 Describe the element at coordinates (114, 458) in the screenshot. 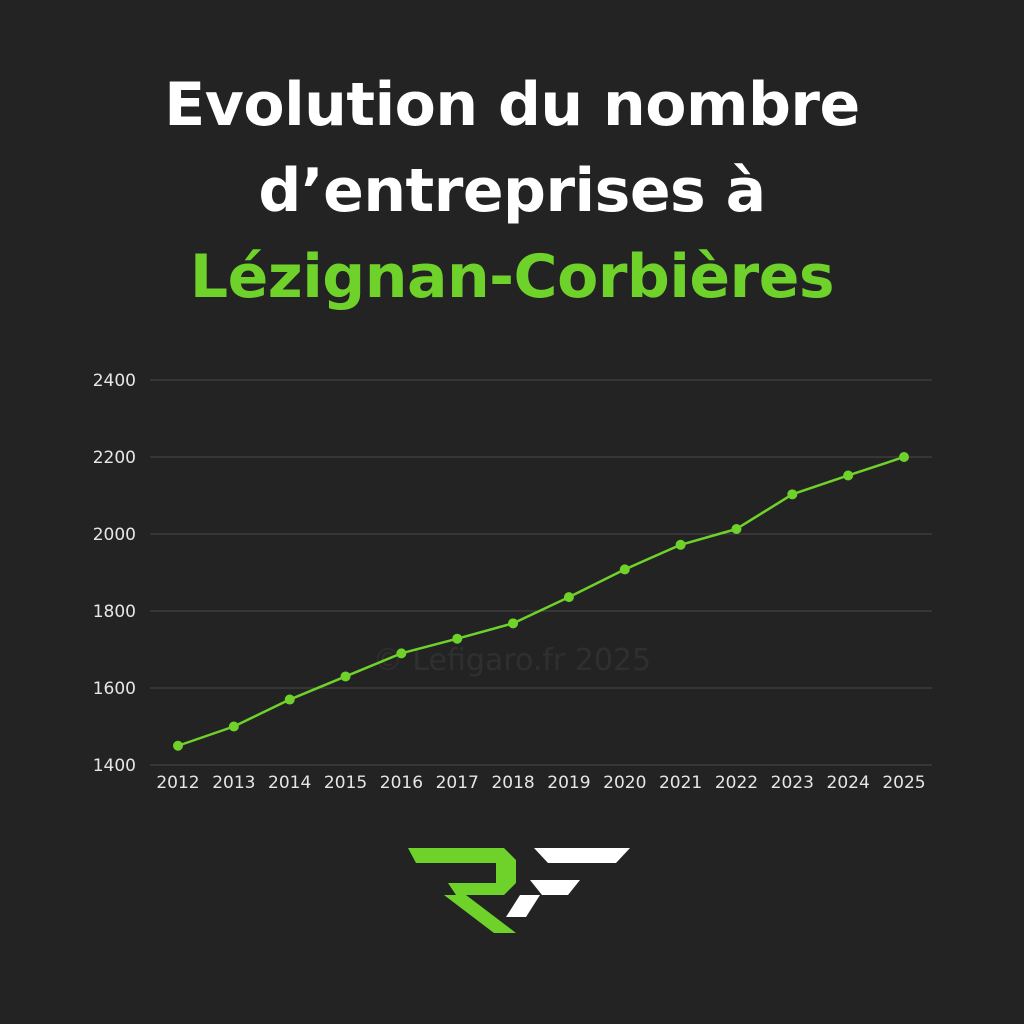

I see `y-tick-label: 2200` at that location.